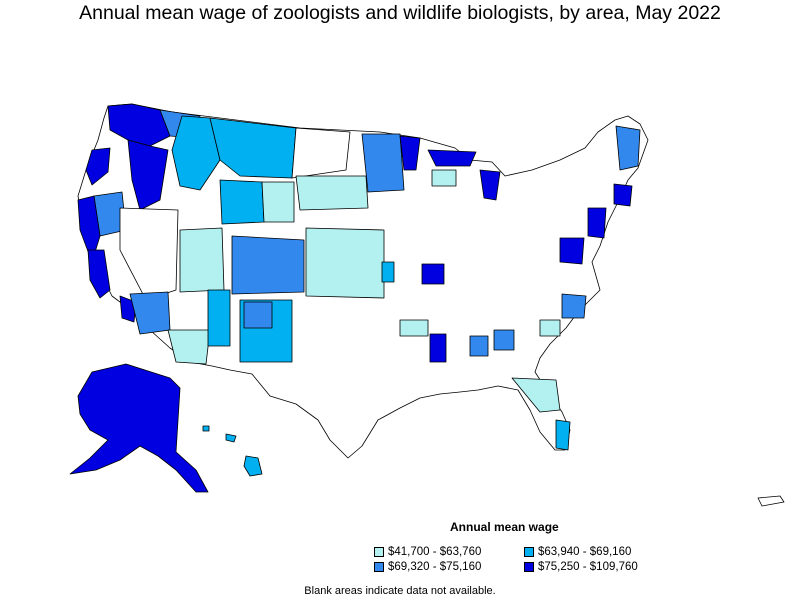  I want to click on legend-title: Annual mean wage, so click(504, 527).